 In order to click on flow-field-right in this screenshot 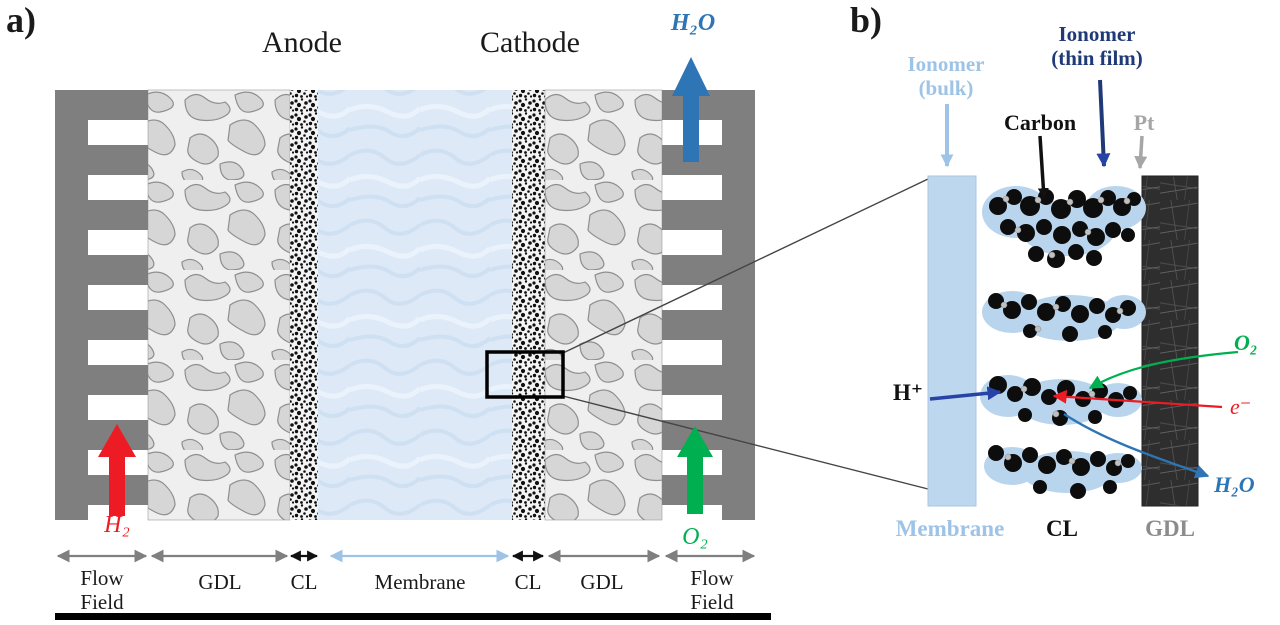, I will do `click(708, 305)`.